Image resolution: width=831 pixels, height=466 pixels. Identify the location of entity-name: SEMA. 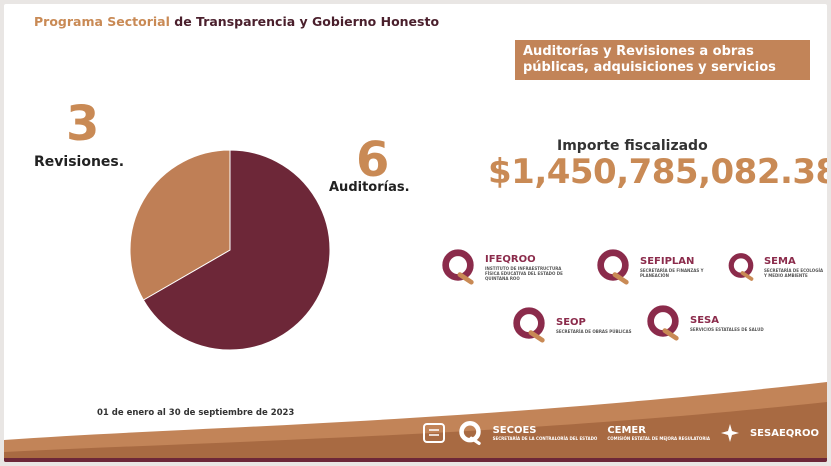
(779, 261).